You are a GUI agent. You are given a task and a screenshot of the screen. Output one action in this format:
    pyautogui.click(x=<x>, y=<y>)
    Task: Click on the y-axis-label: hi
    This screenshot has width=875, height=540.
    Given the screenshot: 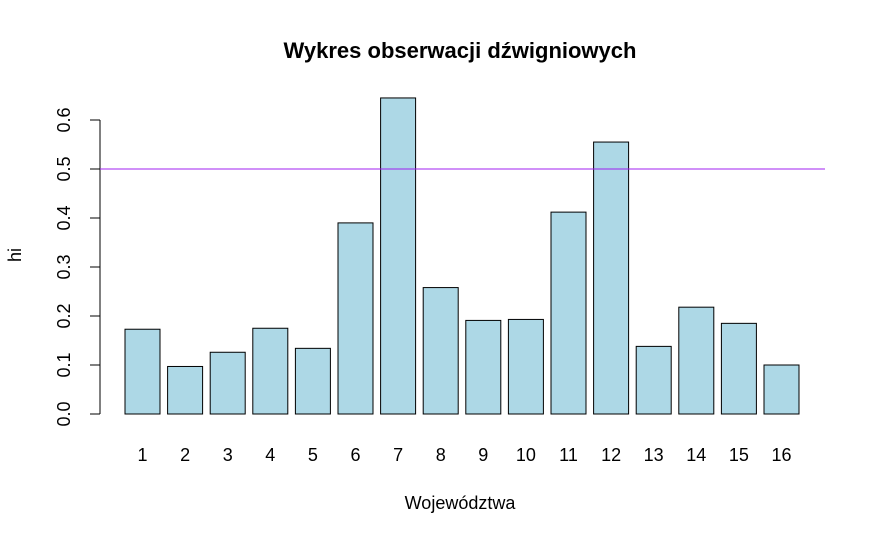 What is the action you would take?
    pyautogui.click(x=15, y=255)
    